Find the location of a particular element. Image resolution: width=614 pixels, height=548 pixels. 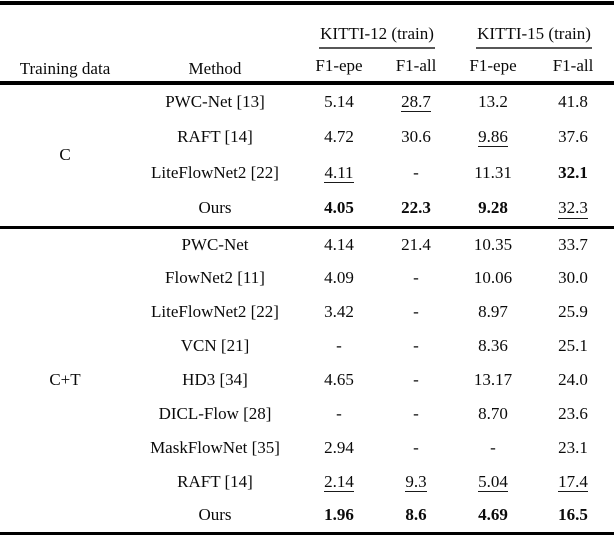

value-text: 4.72 is located at coordinates (339, 136).